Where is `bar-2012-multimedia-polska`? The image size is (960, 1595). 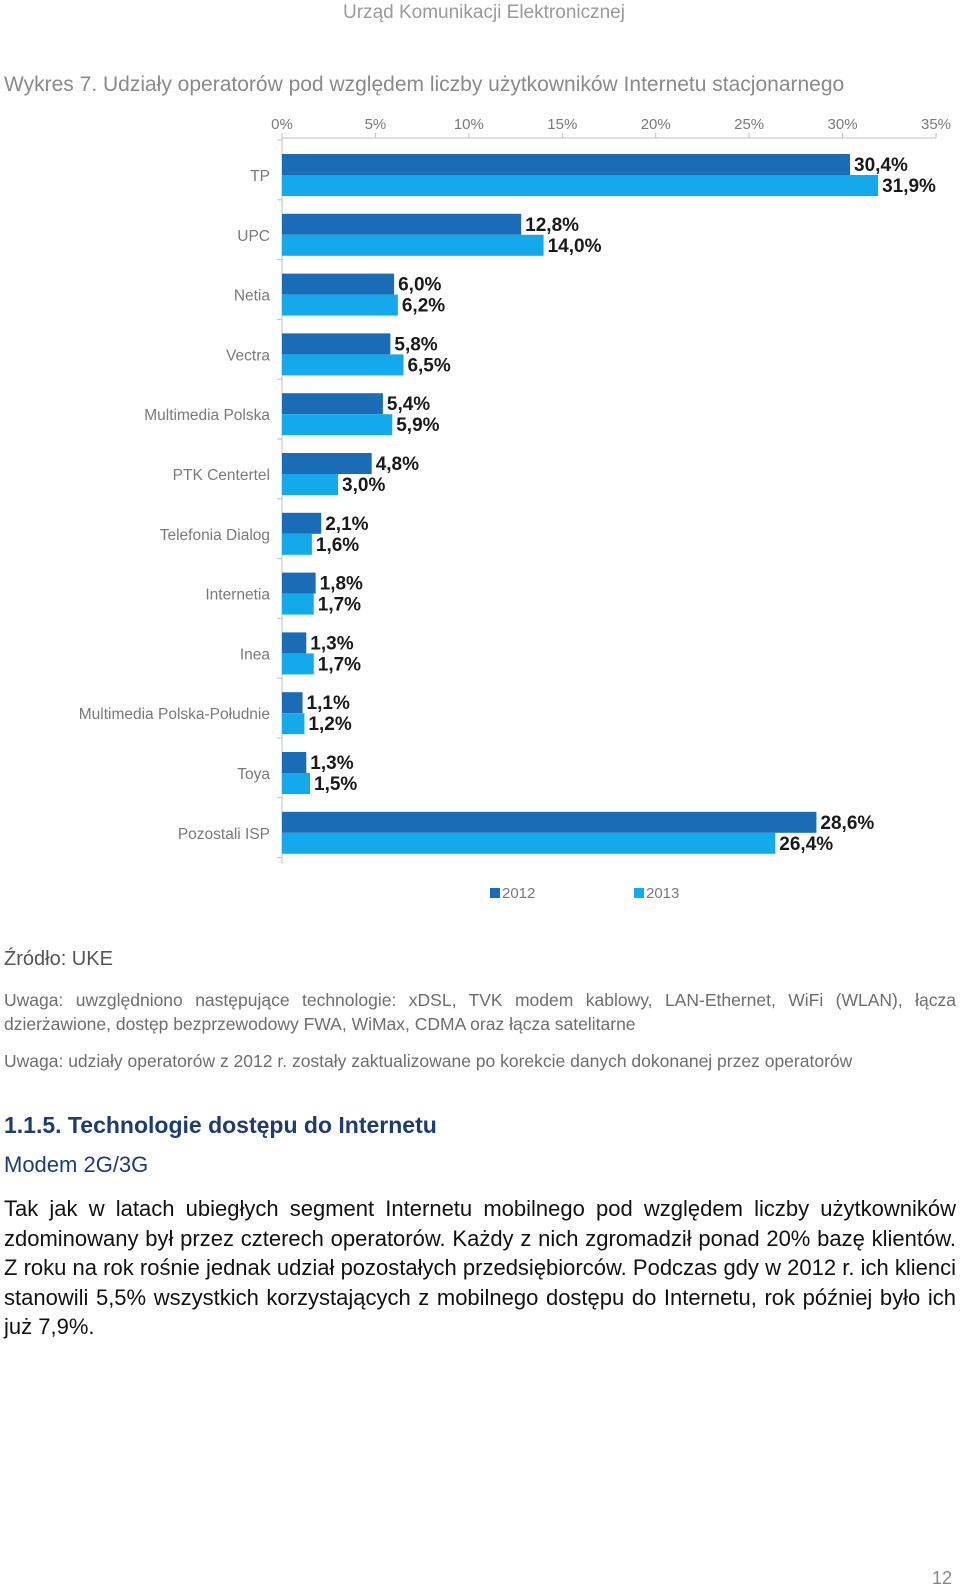
bar-2012-multimedia-polska is located at coordinates (332, 404).